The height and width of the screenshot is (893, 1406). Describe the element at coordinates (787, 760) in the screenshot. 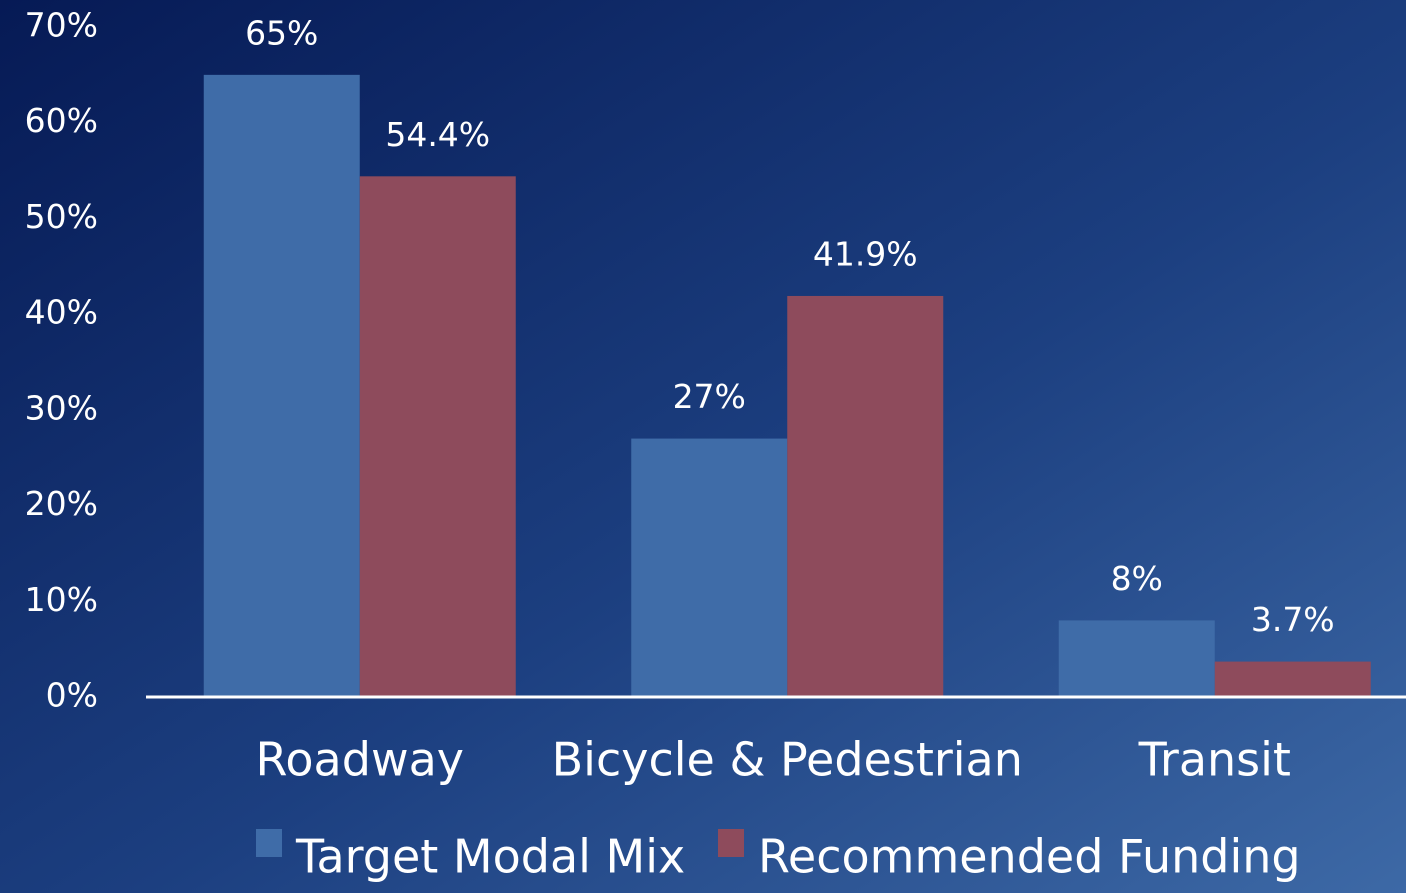

I see `x-tick-label: Bicycle & Pedestrian` at that location.